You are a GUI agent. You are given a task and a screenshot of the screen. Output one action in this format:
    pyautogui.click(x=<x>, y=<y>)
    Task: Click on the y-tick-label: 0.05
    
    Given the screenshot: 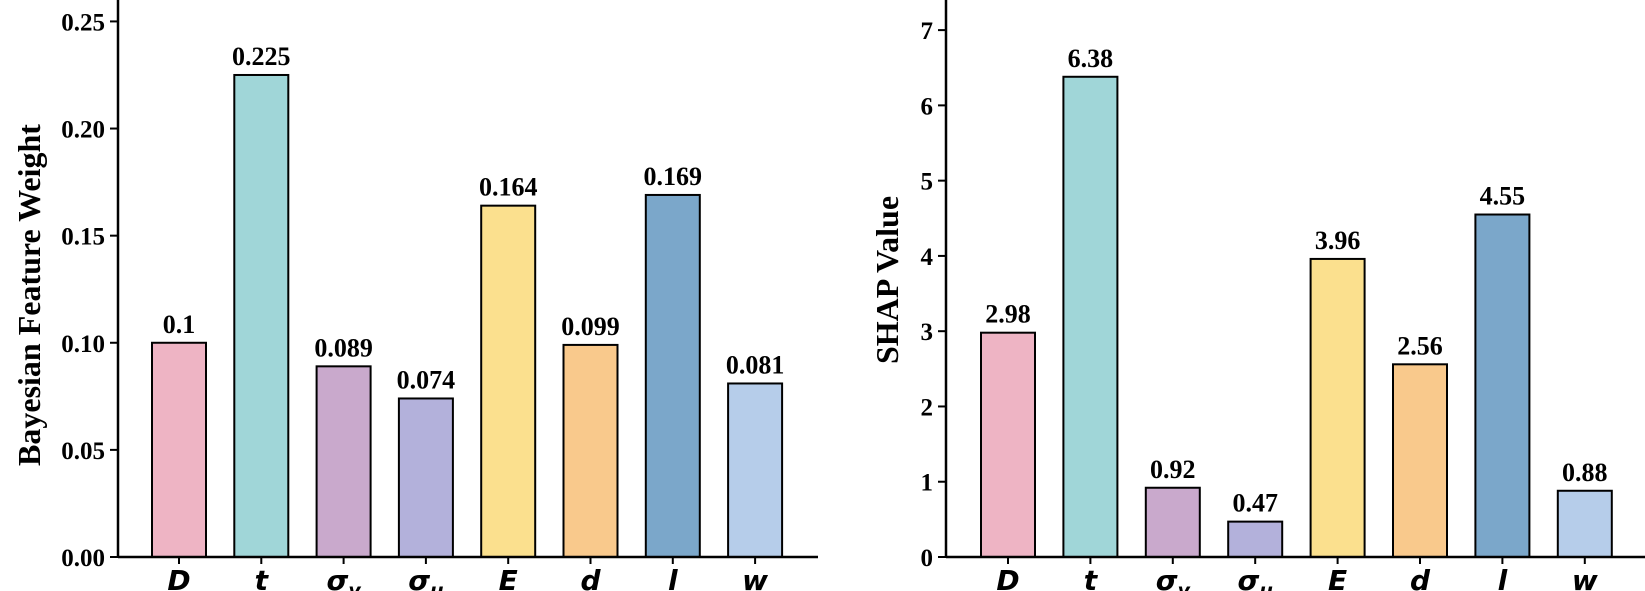 What is the action you would take?
    pyautogui.click(x=83, y=451)
    